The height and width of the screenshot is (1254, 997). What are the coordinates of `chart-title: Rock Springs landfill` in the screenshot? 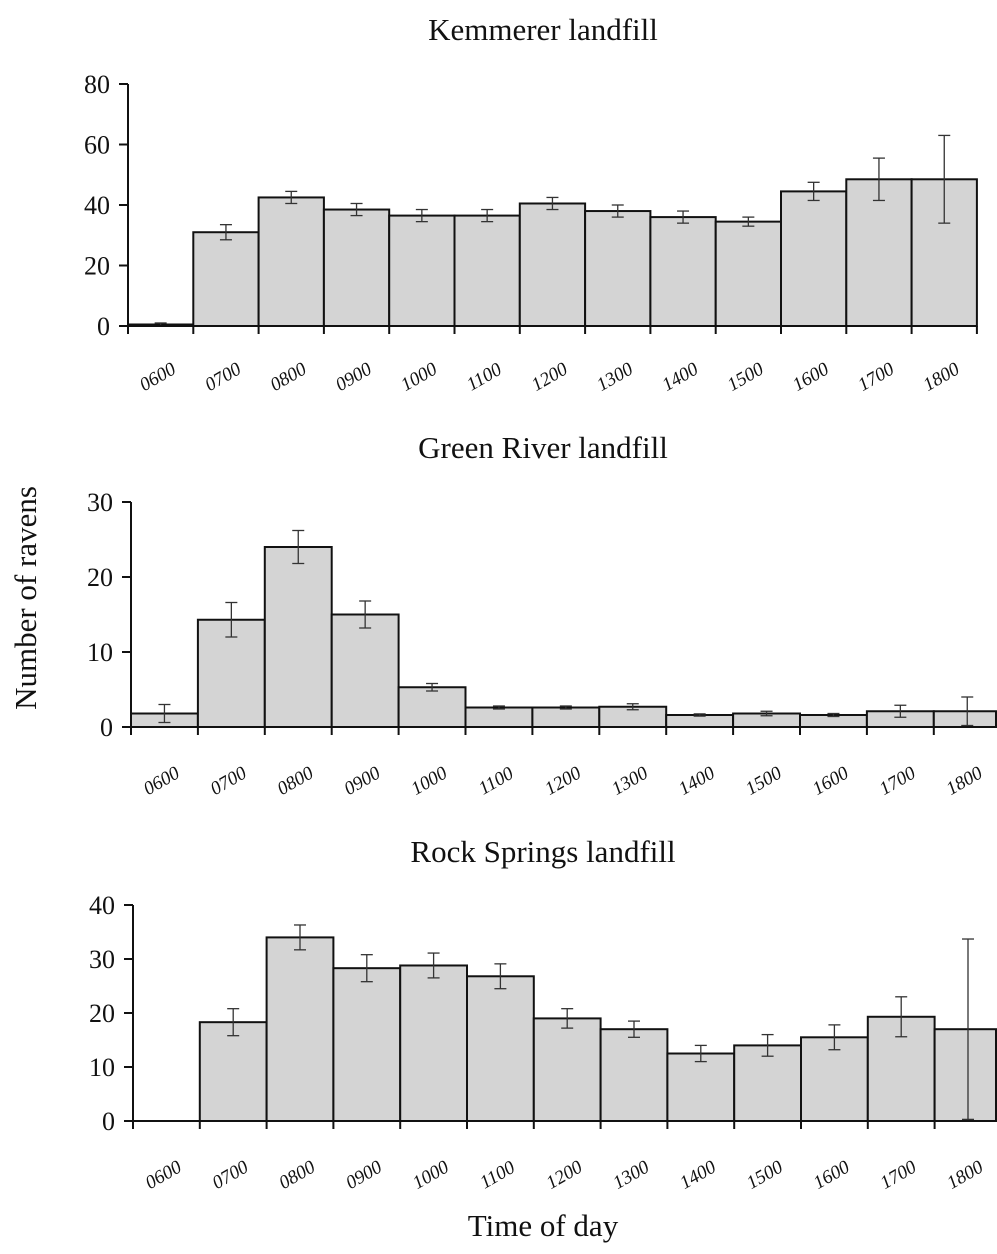 It's located at (542, 851).